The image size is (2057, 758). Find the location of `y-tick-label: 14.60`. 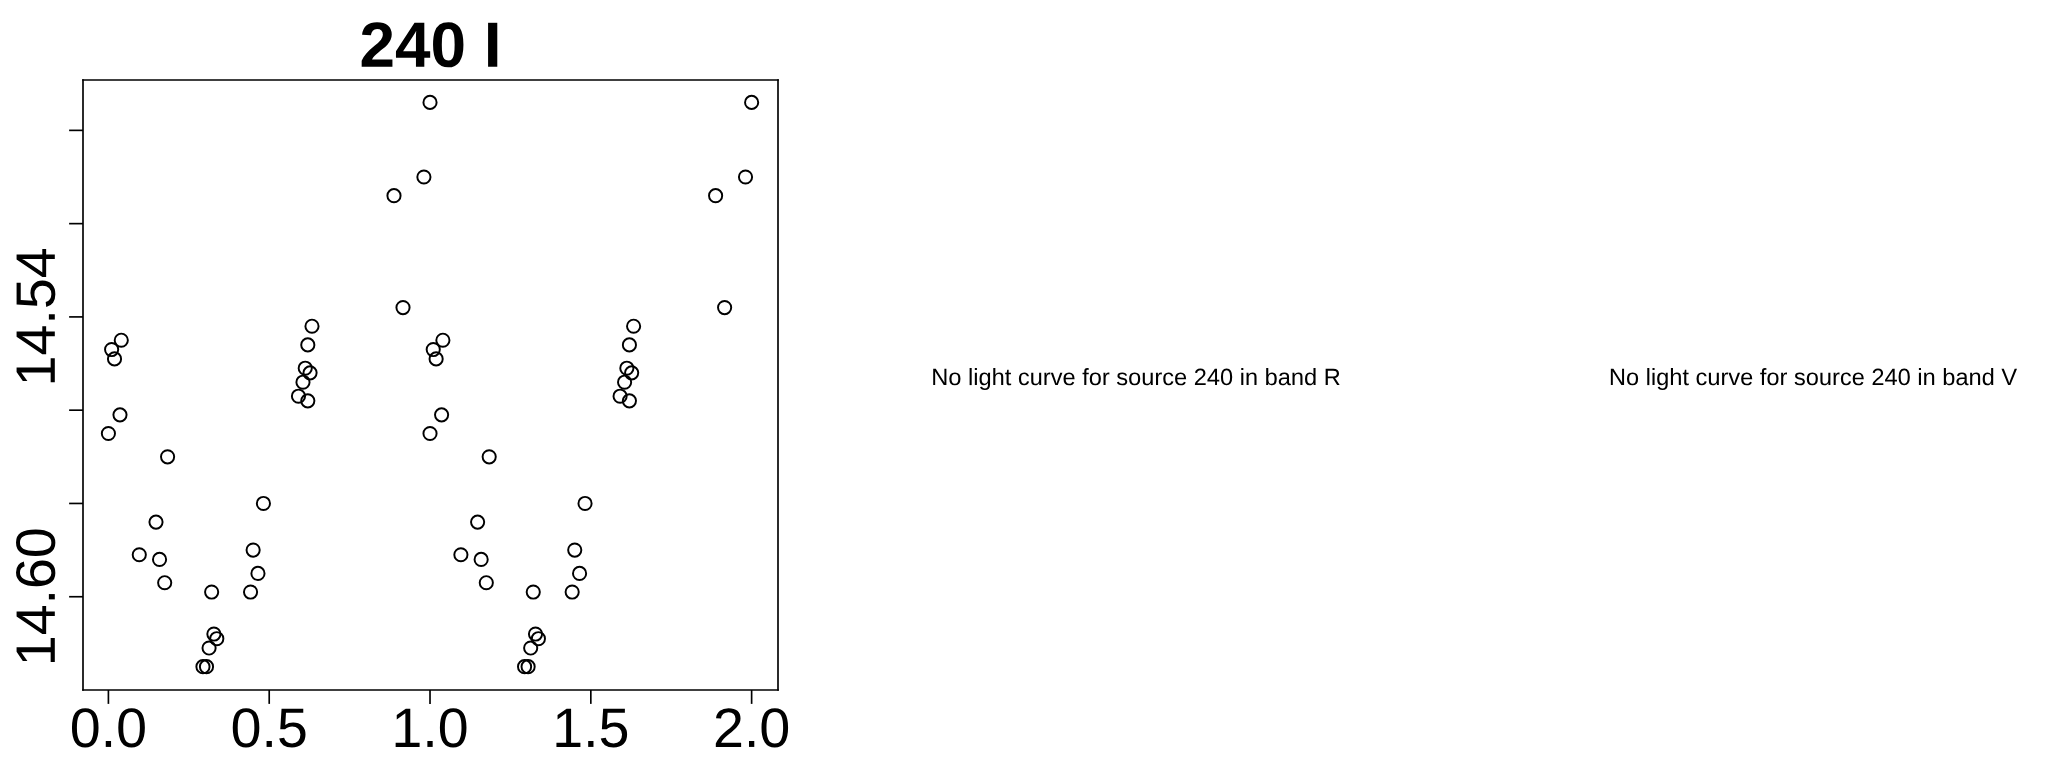

y-tick-label: 14.60 is located at coordinates (36, 595).